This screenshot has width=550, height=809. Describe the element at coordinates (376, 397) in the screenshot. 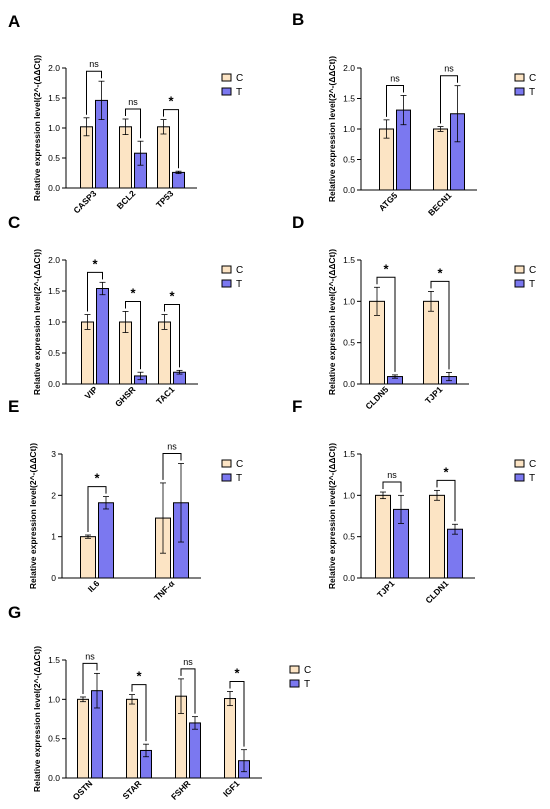

I see `x-tick-label: CLDN5` at that location.